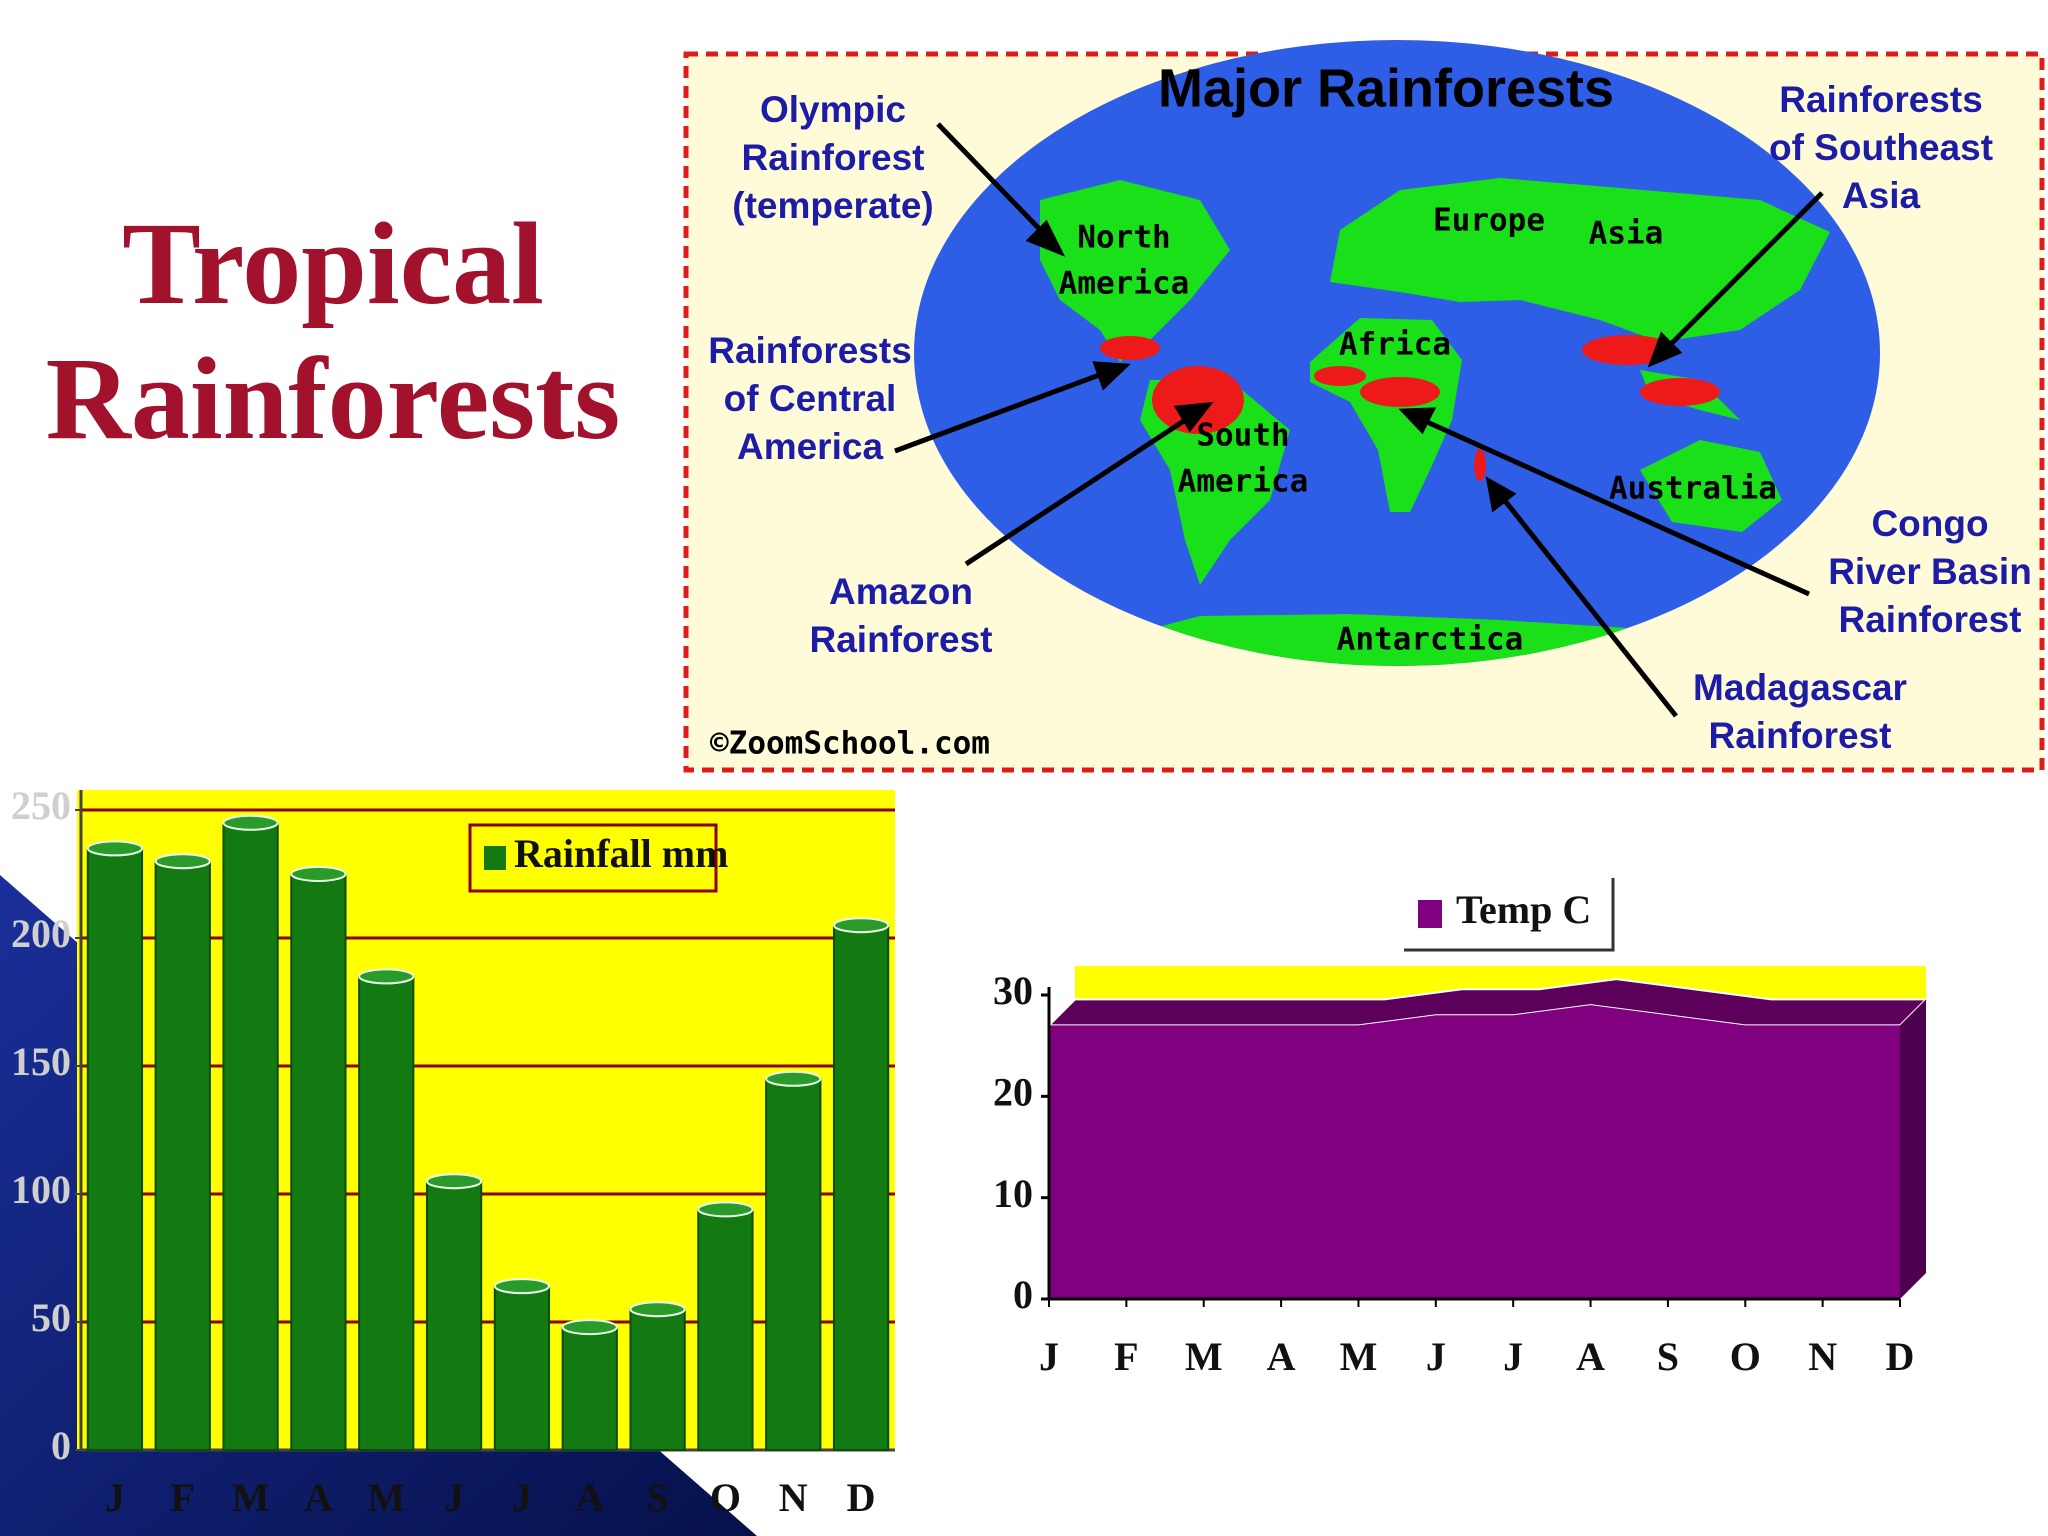 Image resolution: width=2048 pixels, height=1536 pixels. What do you see at coordinates (1800, 687) in the screenshot?
I see `callout-label: Madagascar` at bounding box center [1800, 687].